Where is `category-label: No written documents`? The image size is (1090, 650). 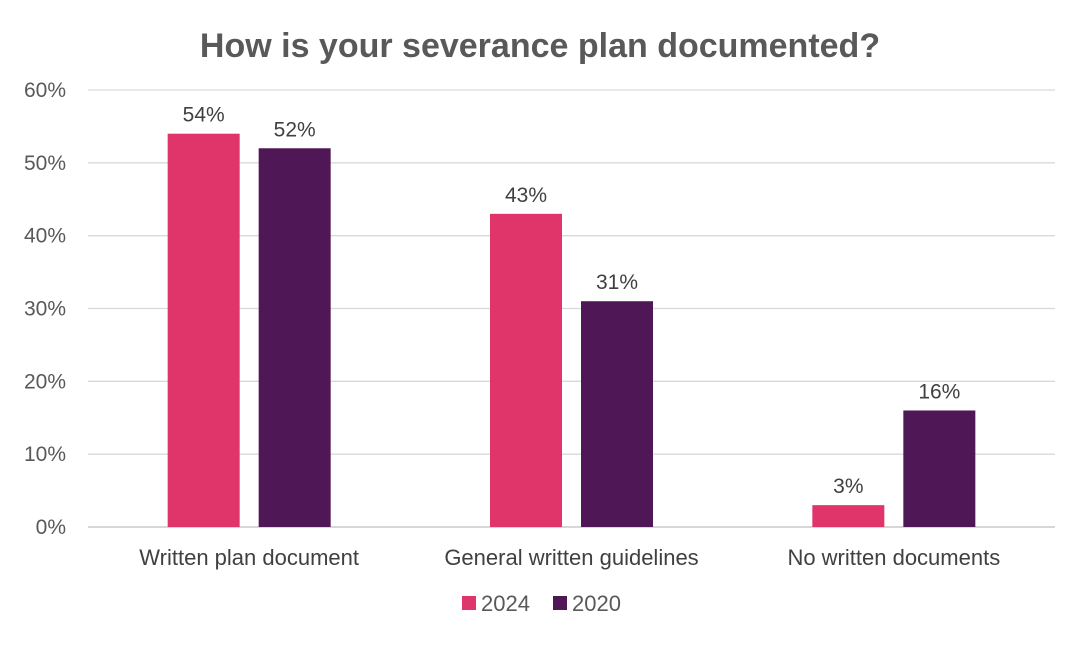 category-label: No written documents is located at coordinates (893, 557).